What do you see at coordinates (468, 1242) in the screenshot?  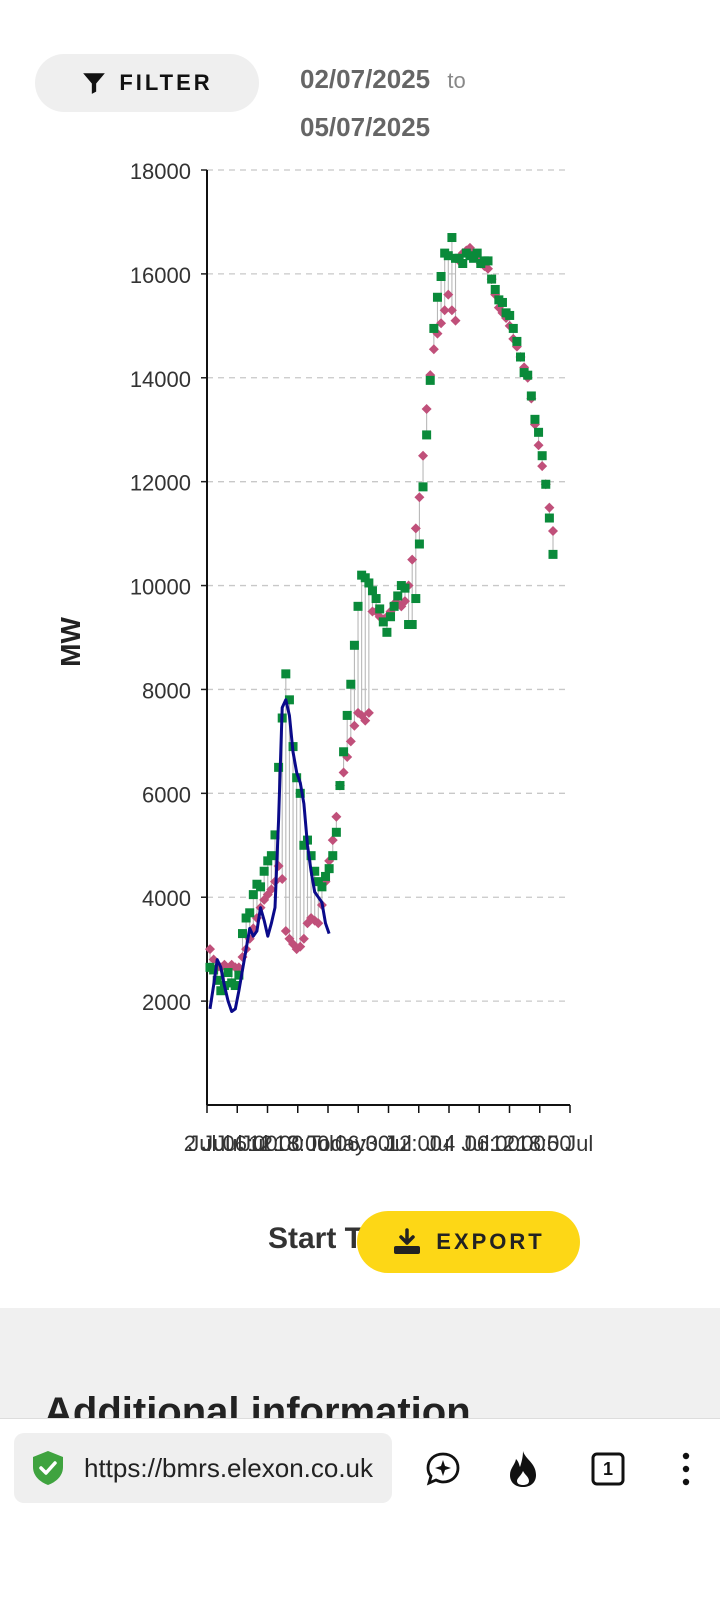 I see `export-button: EXPORT` at bounding box center [468, 1242].